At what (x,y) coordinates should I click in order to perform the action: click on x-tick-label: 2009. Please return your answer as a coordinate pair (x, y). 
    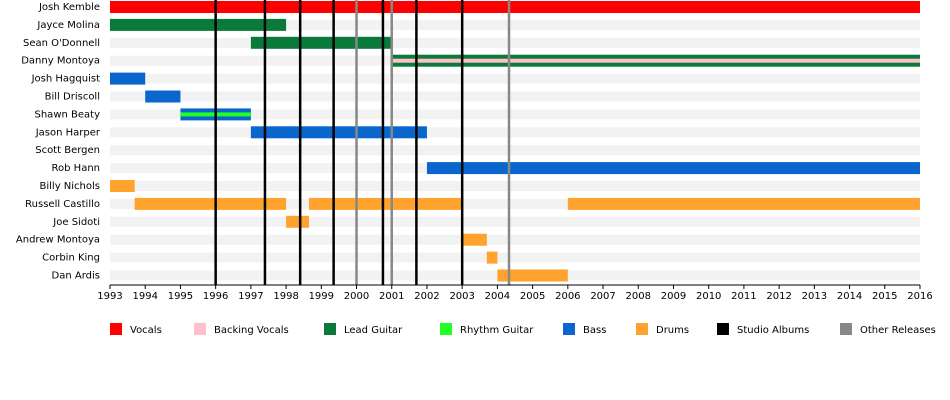
    Looking at the image, I should click on (673, 296).